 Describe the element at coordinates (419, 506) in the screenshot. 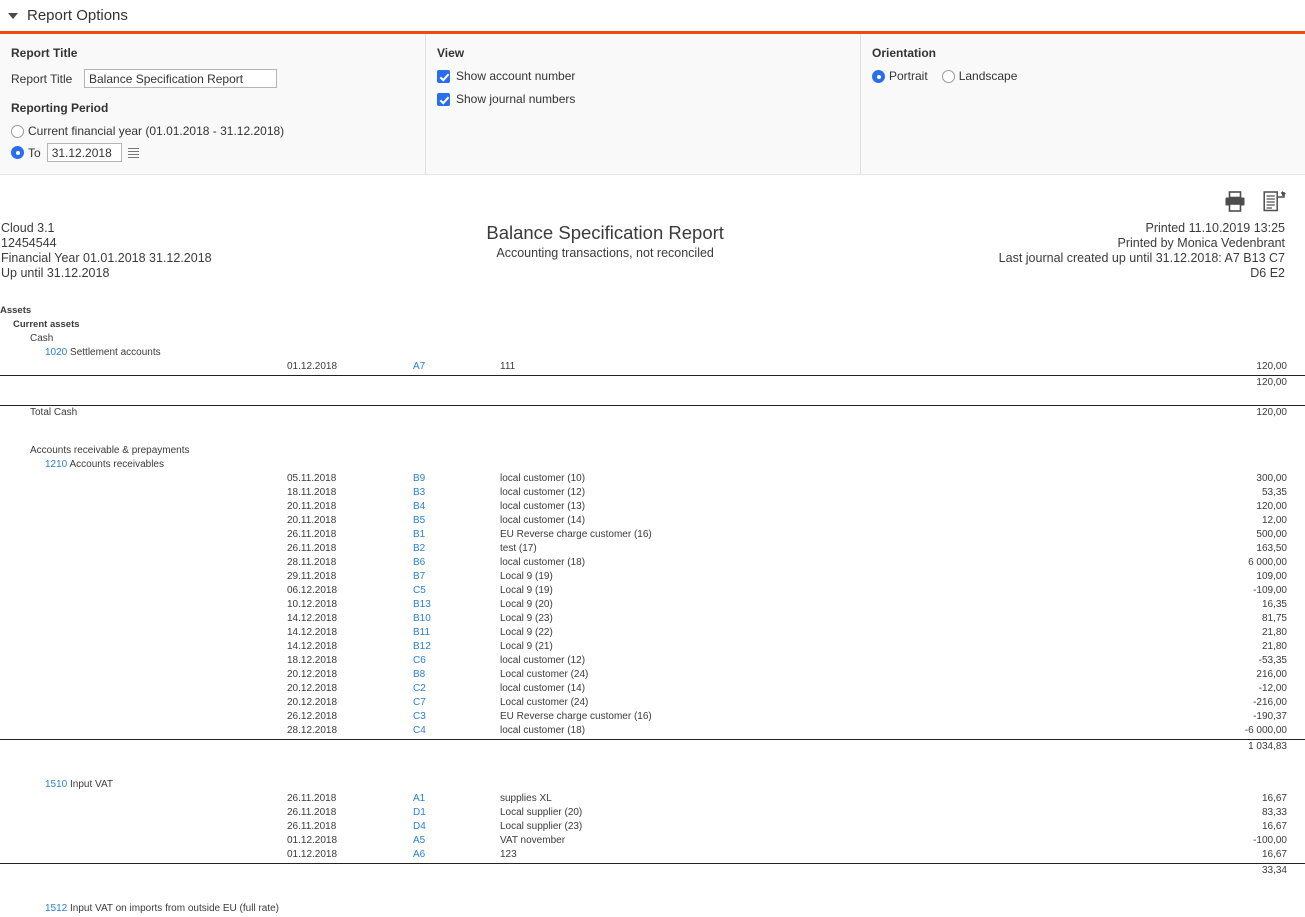

I see `row-journal: B4` at that location.